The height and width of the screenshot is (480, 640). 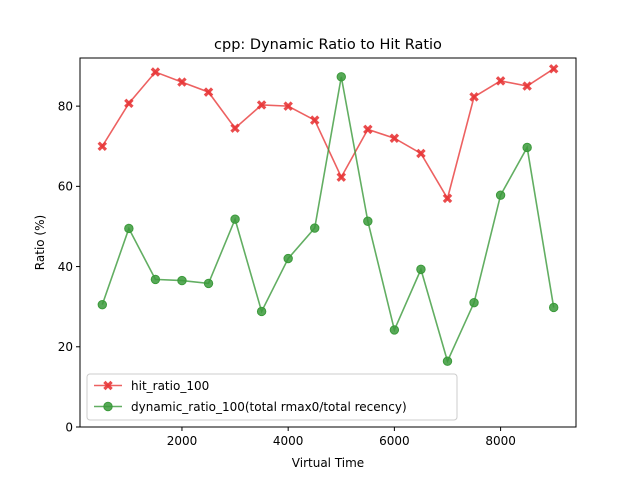 What do you see at coordinates (65, 106) in the screenshot?
I see `y-tick-label: 80` at bounding box center [65, 106].